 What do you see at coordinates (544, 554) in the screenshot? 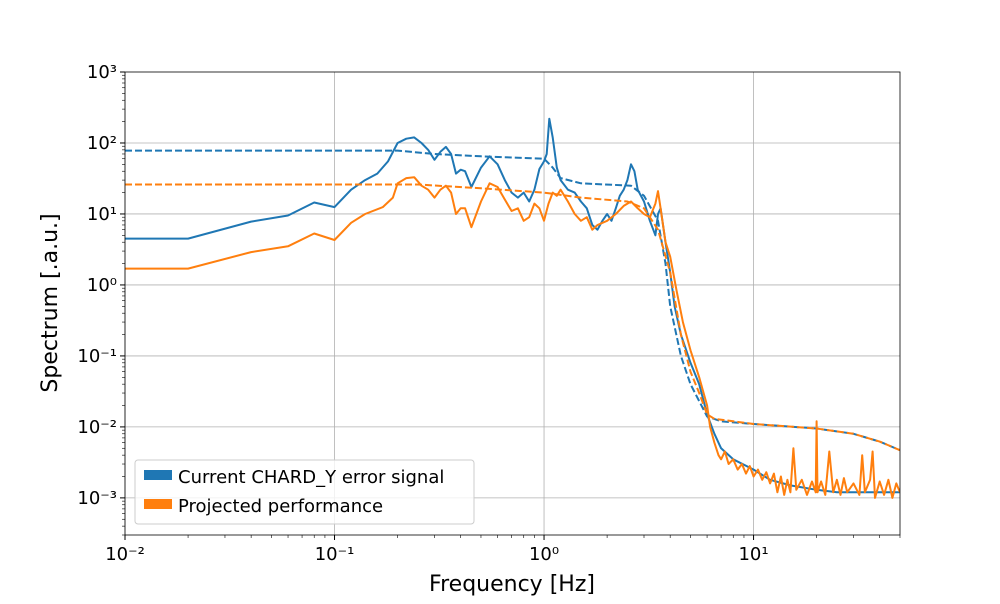
I see `x-tick-label: 10⁰` at bounding box center [544, 554].